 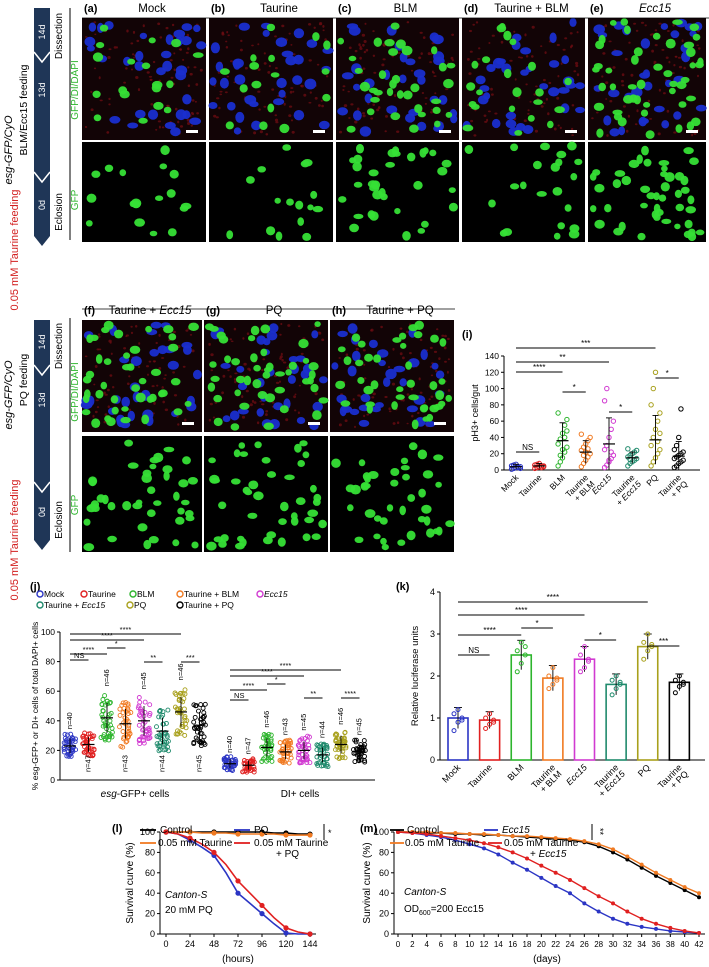 I want to click on x-tick-label: 96, so click(x=262, y=944).